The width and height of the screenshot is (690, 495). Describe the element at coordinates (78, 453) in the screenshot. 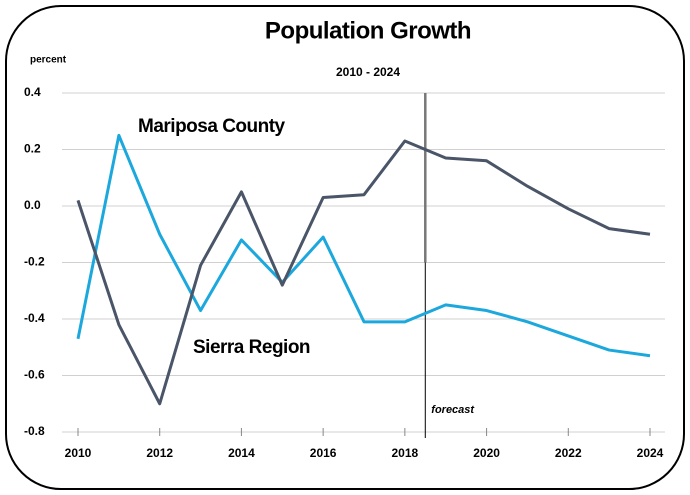

I see `x-tick-label: 2010` at that location.